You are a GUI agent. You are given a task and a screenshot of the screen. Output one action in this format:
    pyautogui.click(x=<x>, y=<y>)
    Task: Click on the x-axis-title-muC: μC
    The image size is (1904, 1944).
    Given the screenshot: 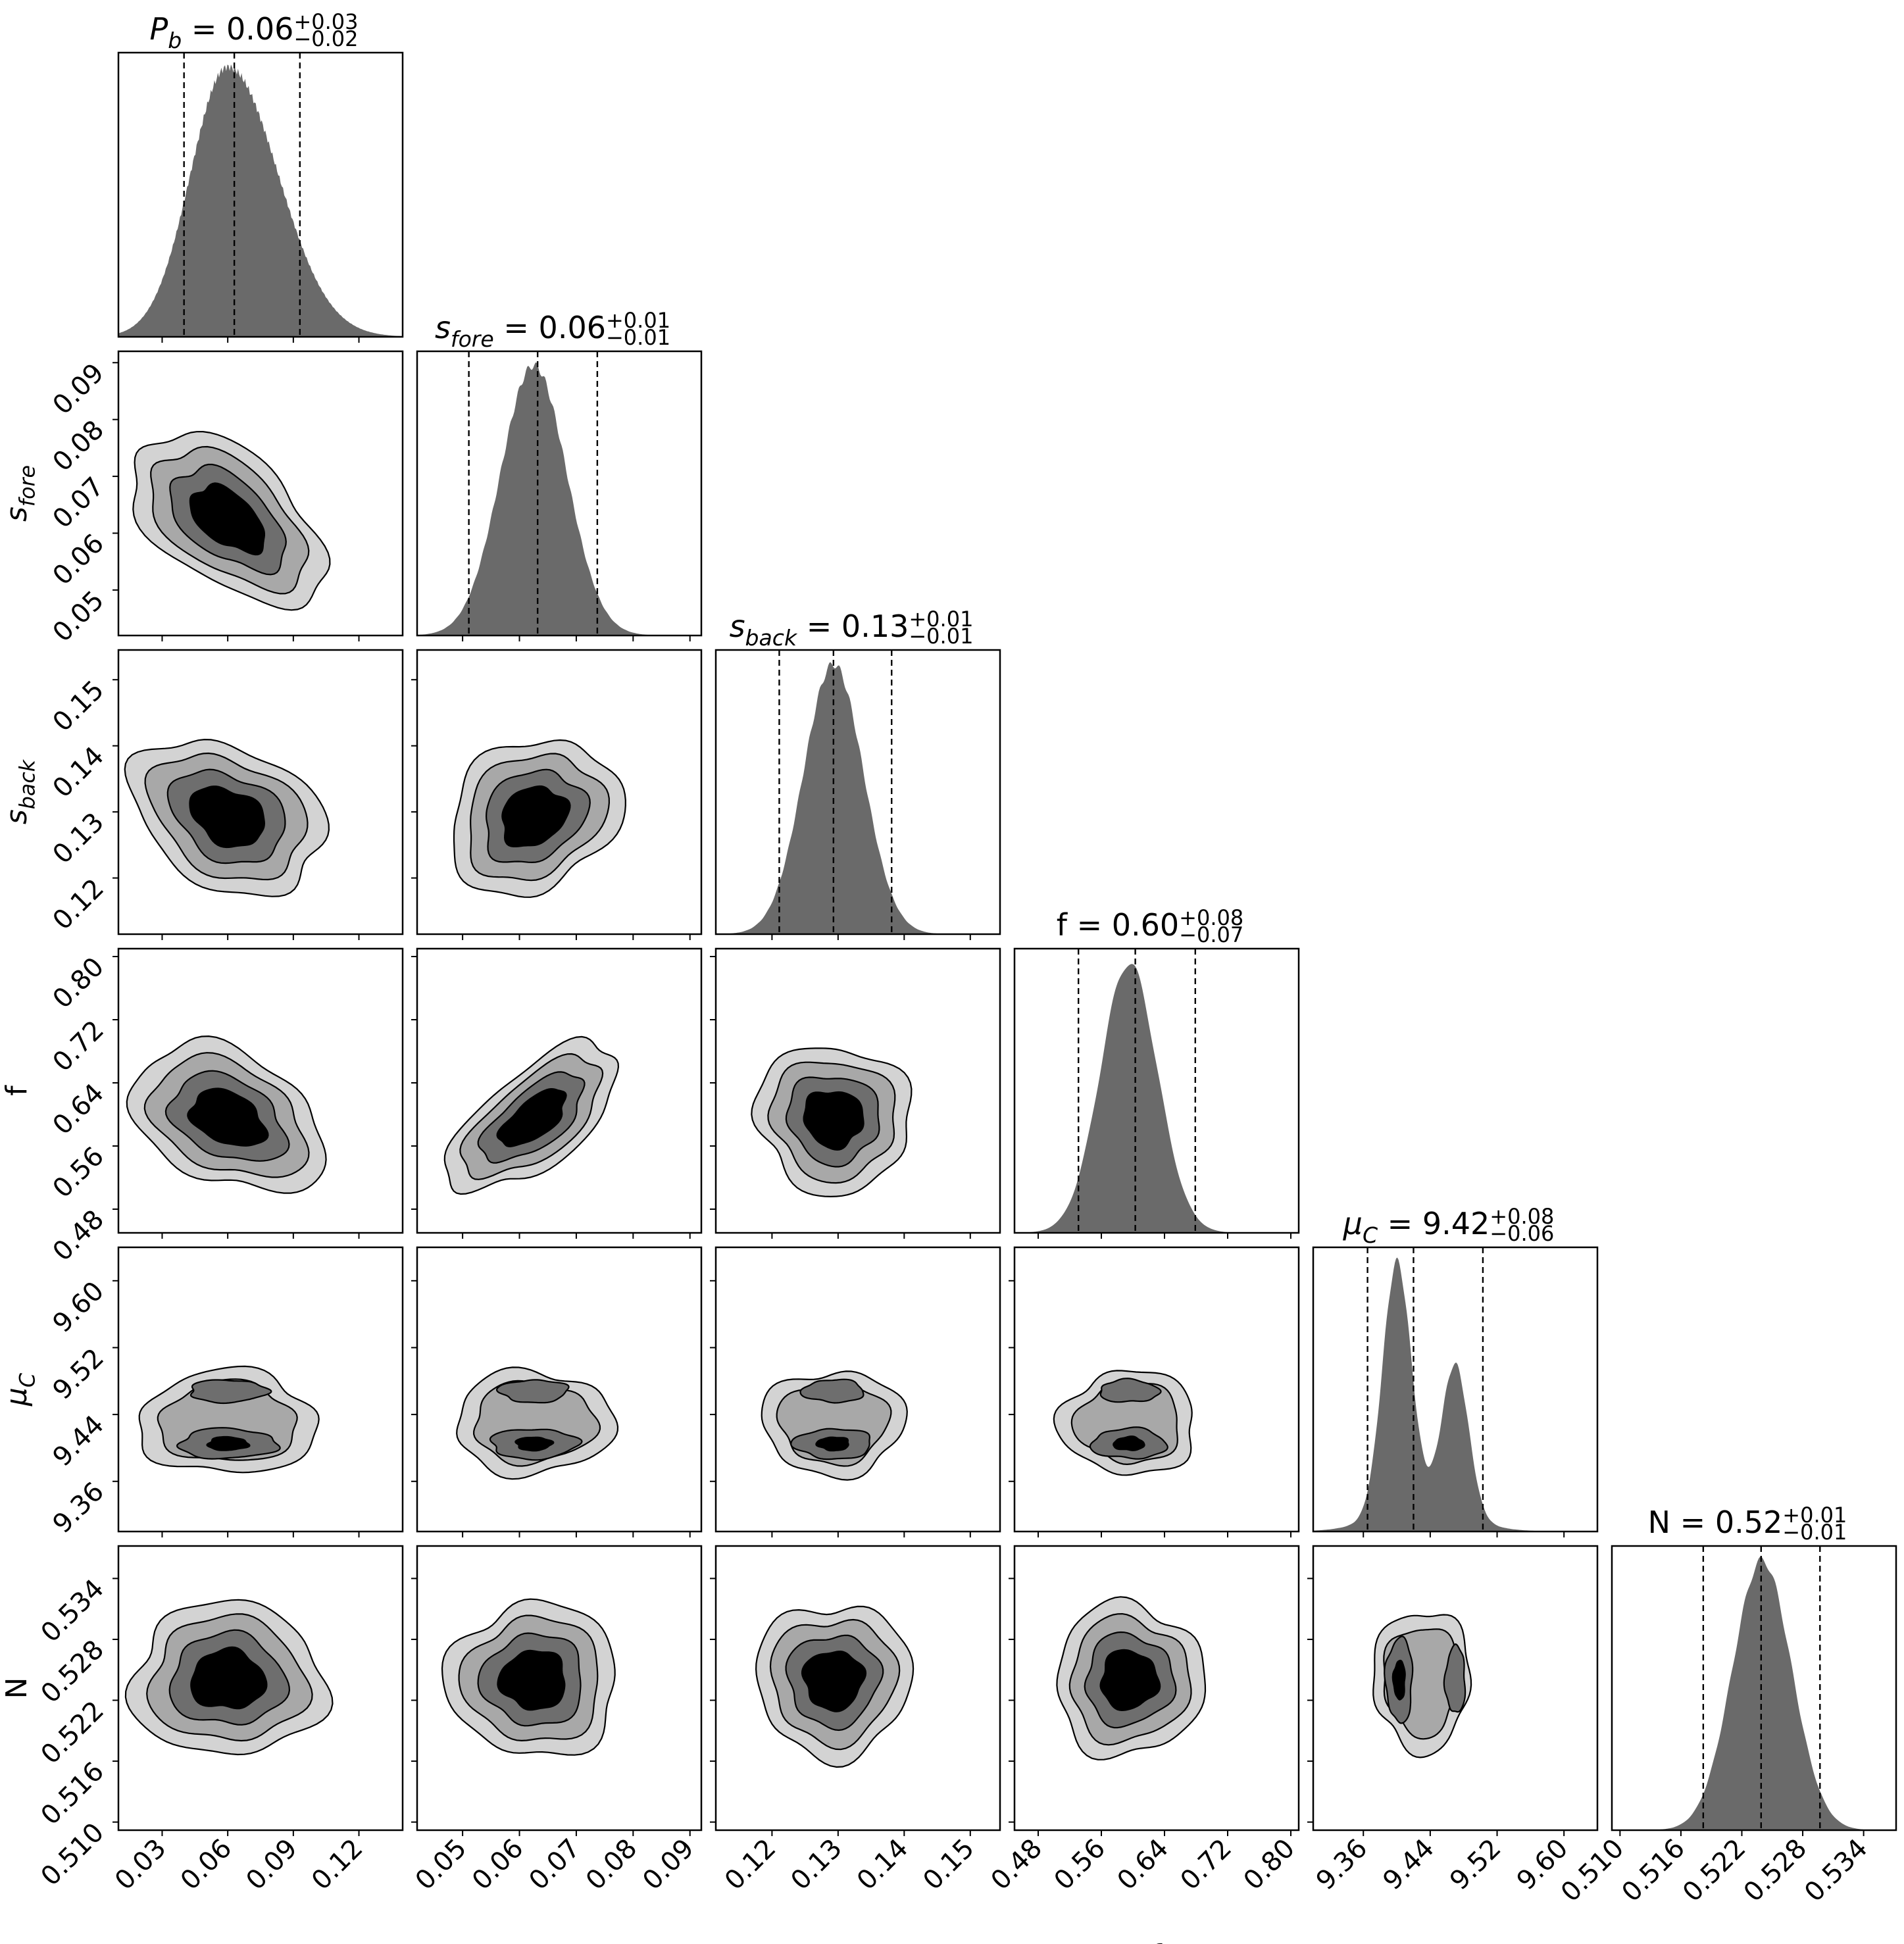 What is the action you would take?
    pyautogui.click(x=1455, y=1941)
    